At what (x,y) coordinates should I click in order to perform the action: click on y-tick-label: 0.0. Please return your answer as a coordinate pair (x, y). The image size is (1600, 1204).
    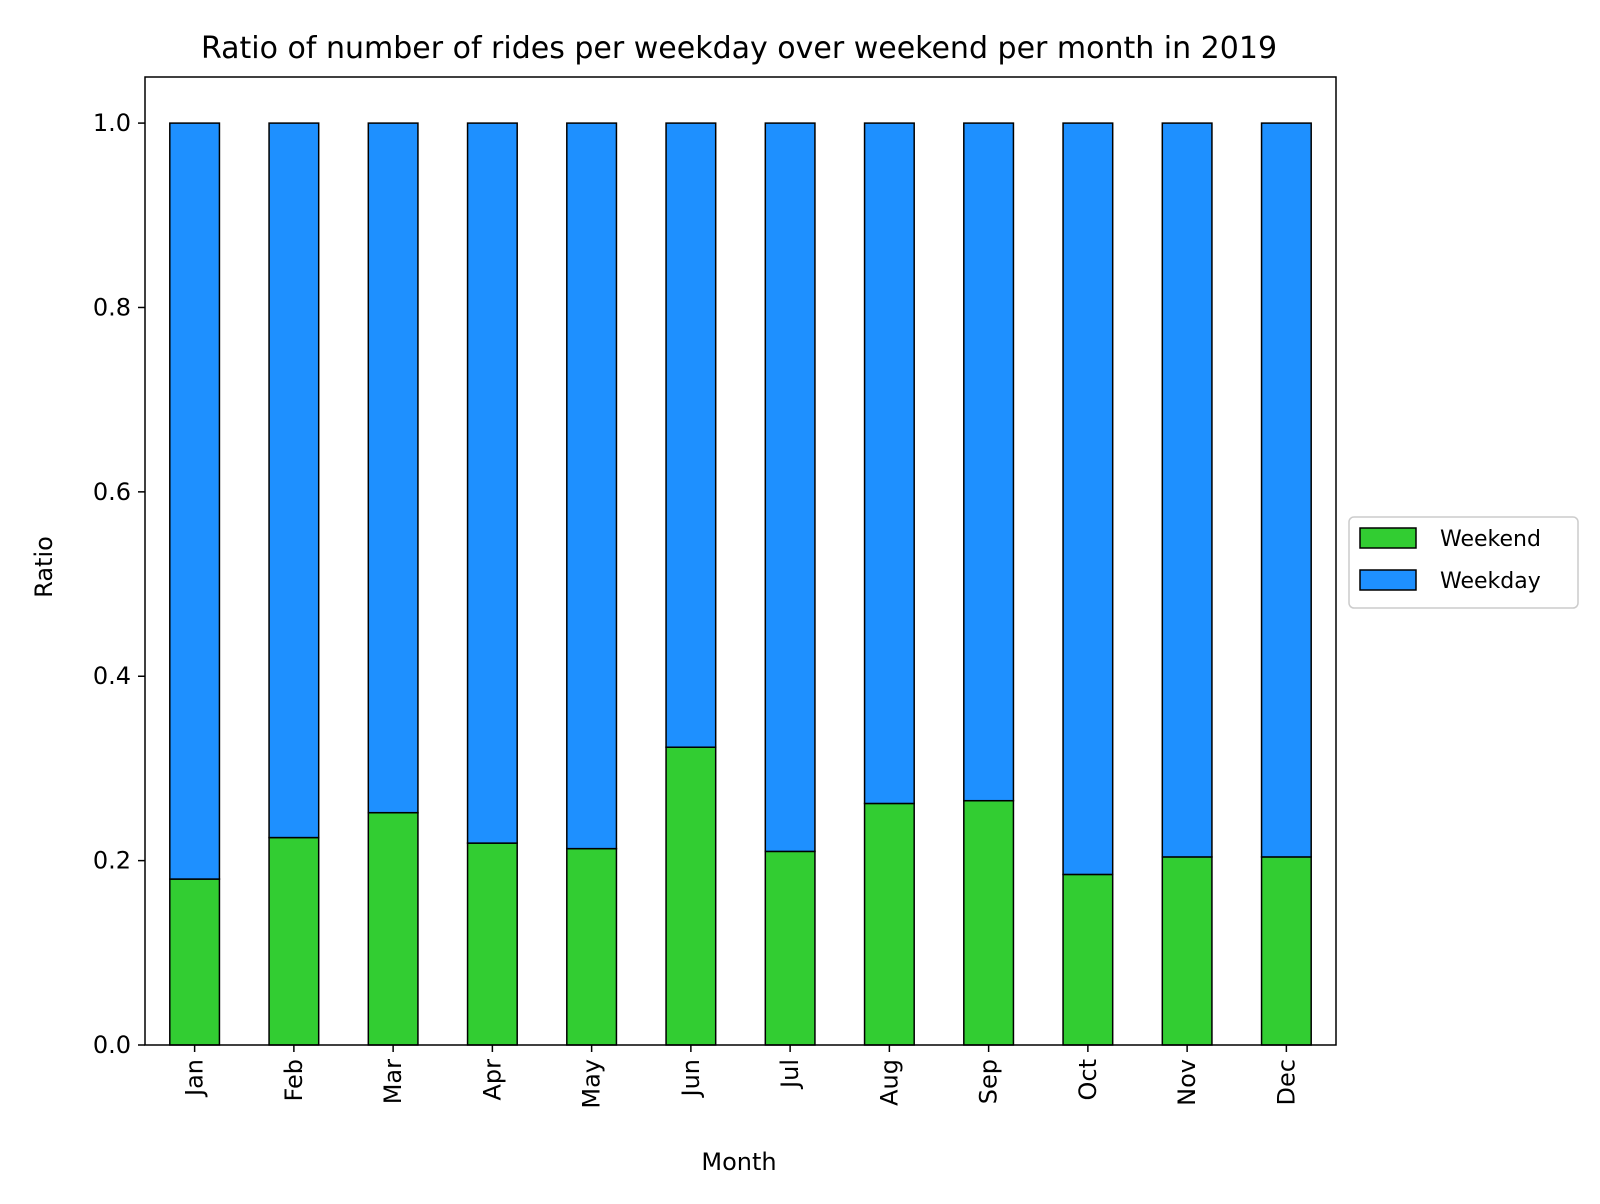
    Looking at the image, I should click on (112, 1045).